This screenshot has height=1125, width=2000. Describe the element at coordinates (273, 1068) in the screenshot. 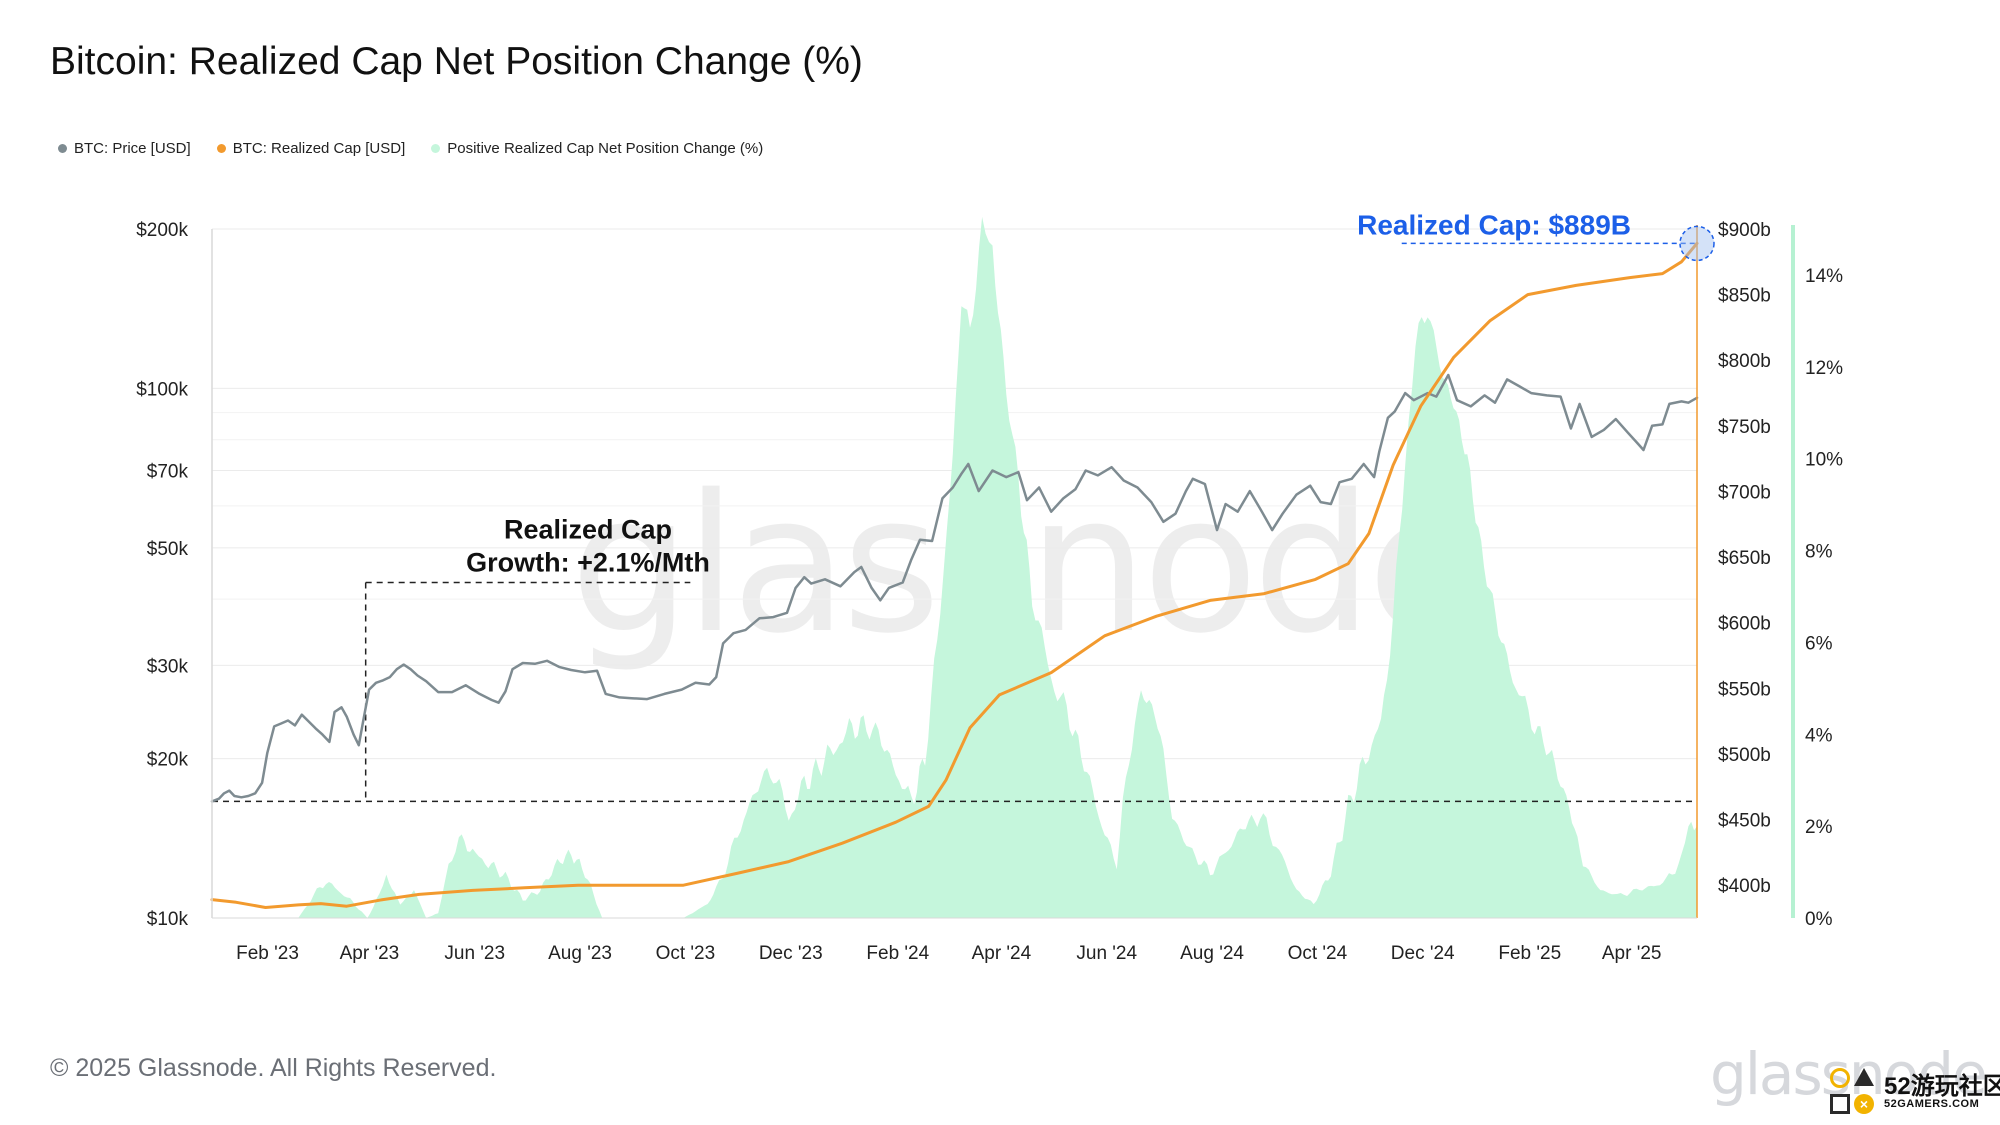

I see `copyright-text: © 2025 Glassnode. All Rights Reserved.` at that location.